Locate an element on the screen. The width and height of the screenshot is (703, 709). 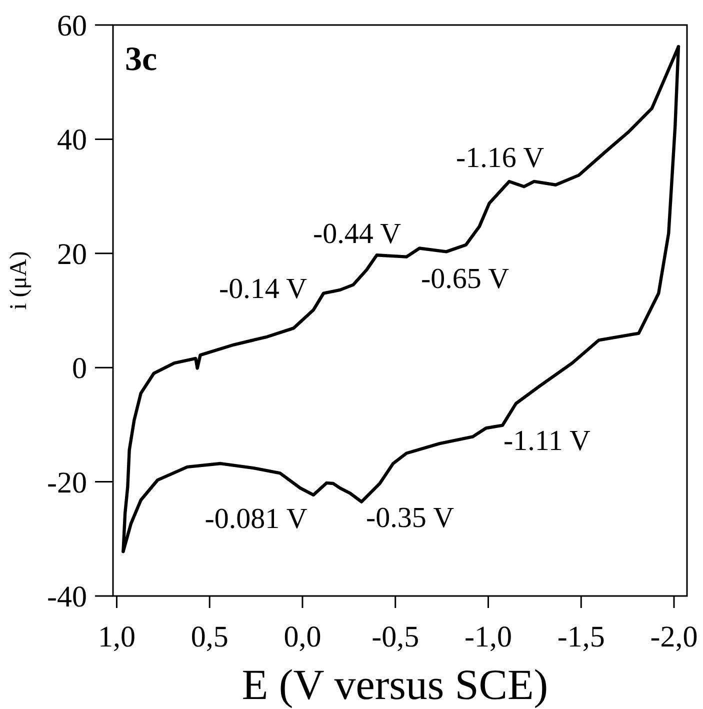
annotation: -0.35 V is located at coordinates (410, 518).